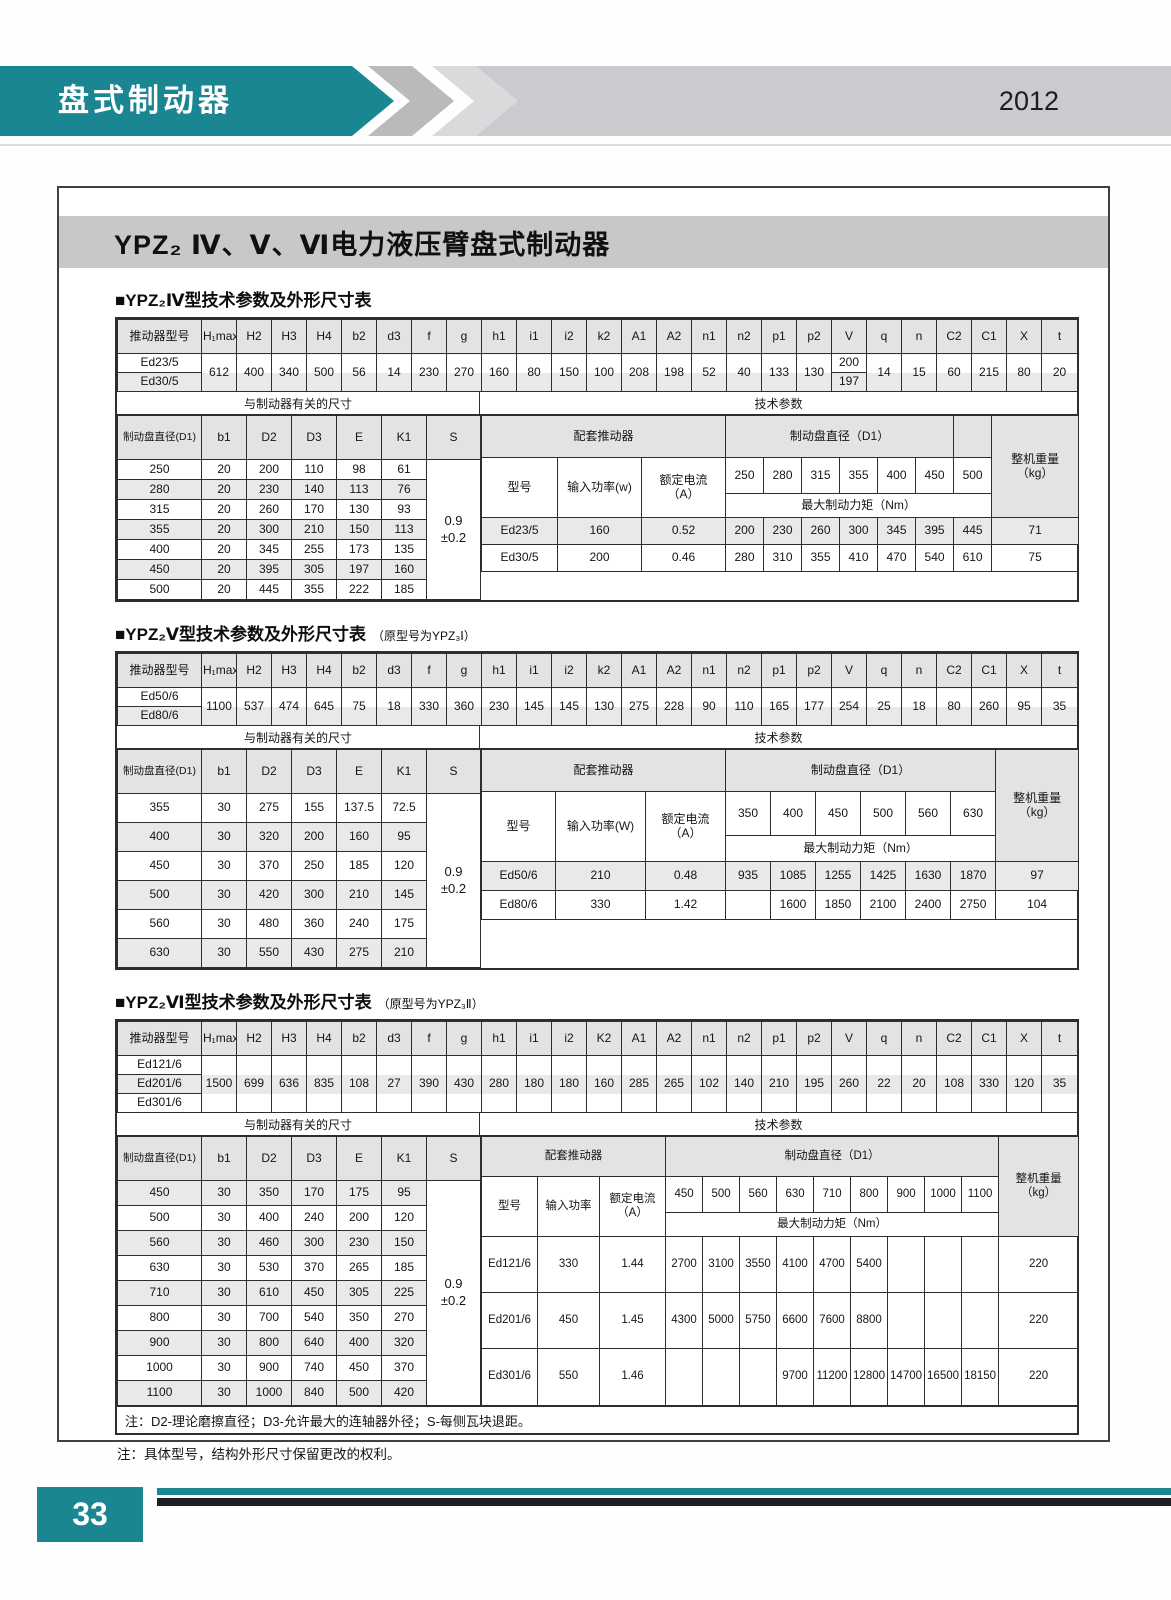 Image resolution: width=1171 pixels, height=1600 pixels. I want to click on table-cell: 450, so click(838, 813).